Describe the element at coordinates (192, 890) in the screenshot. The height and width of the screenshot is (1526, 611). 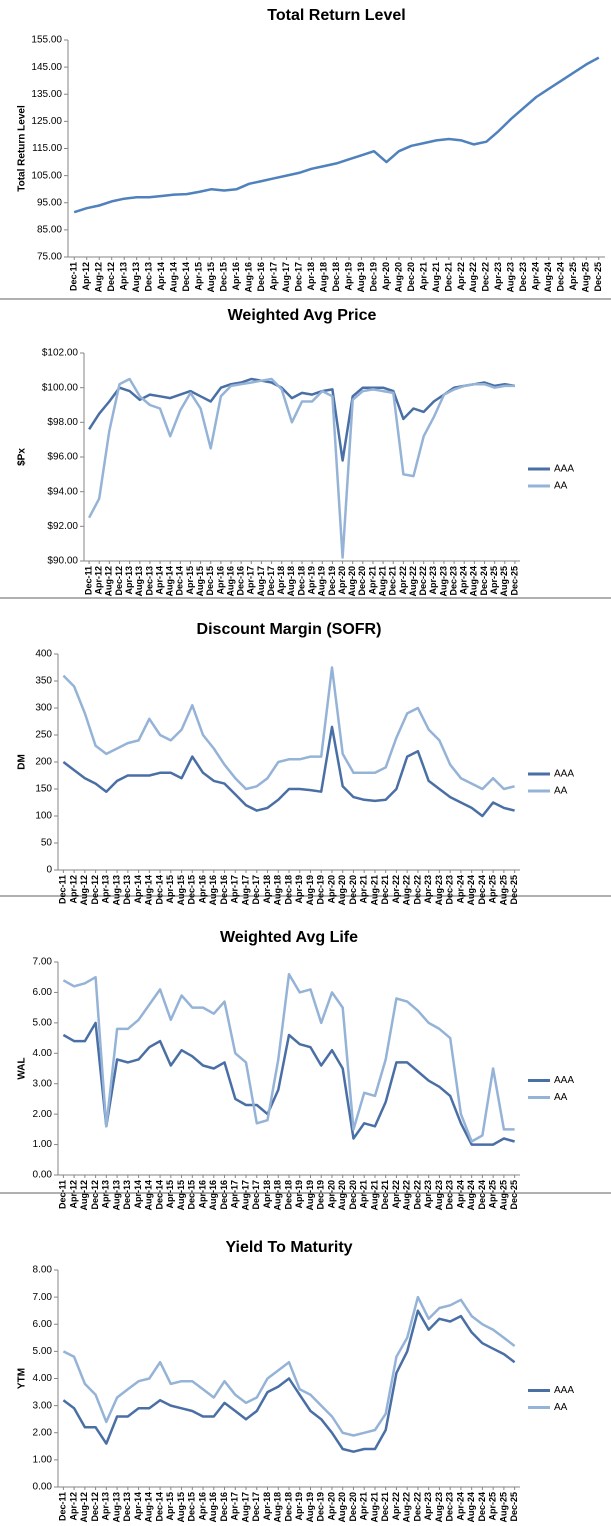
I see `x-tick-label: Dec-15` at that location.